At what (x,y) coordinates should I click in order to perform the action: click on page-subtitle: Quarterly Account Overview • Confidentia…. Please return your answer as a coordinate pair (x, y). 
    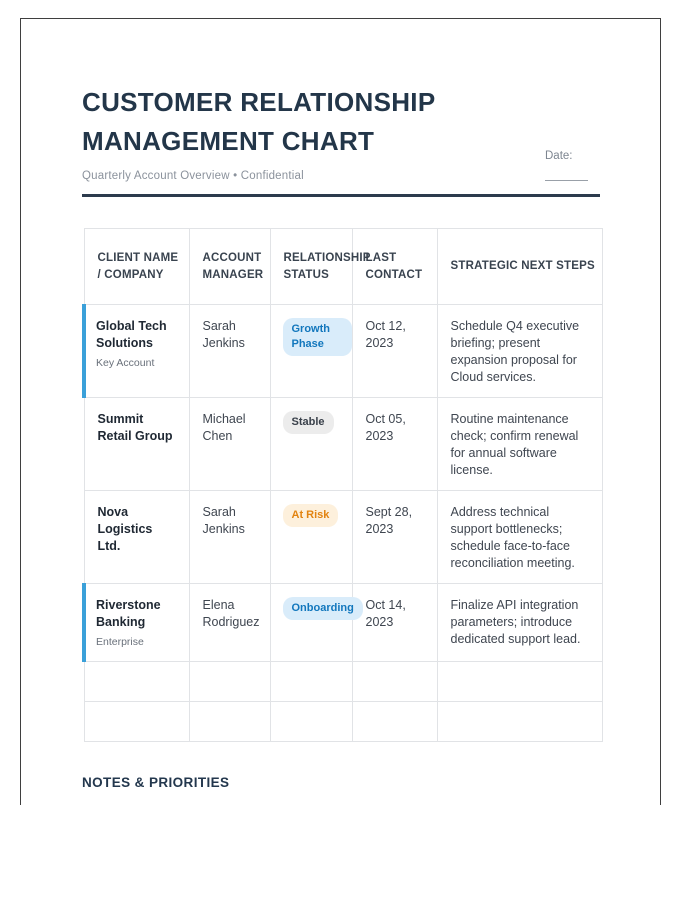
    Looking at the image, I should click on (193, 176).